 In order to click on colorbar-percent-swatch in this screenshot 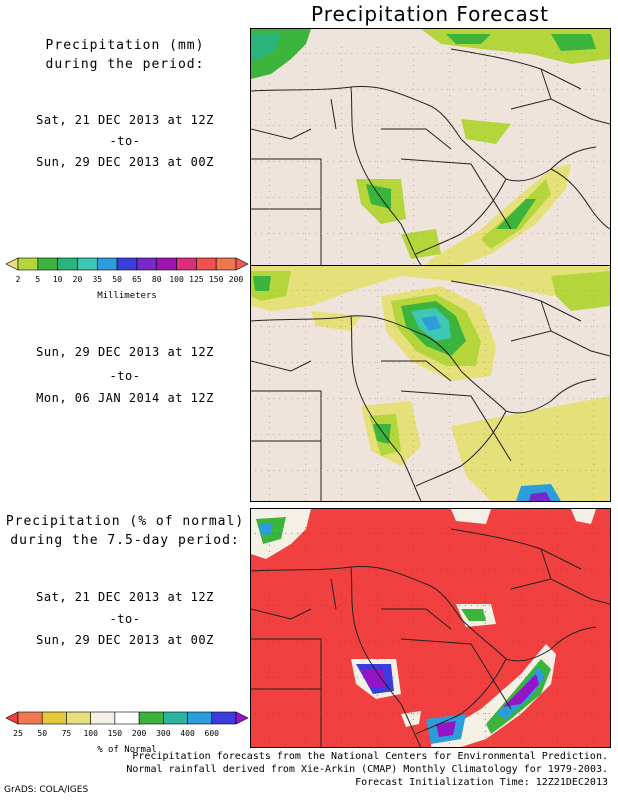, I will do `click(200, 718)`.